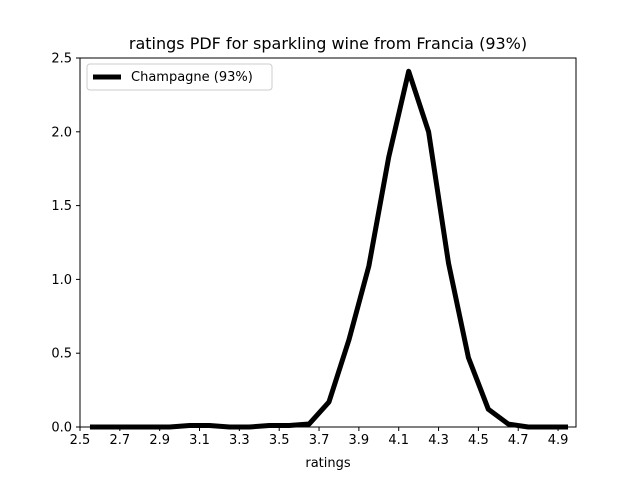 This screenshot has width=640, height=484. What do you see at coordinates (438, 440) in the screenshot?
I see `x-tick-label: 4.3` at bounding box center [438, 440].